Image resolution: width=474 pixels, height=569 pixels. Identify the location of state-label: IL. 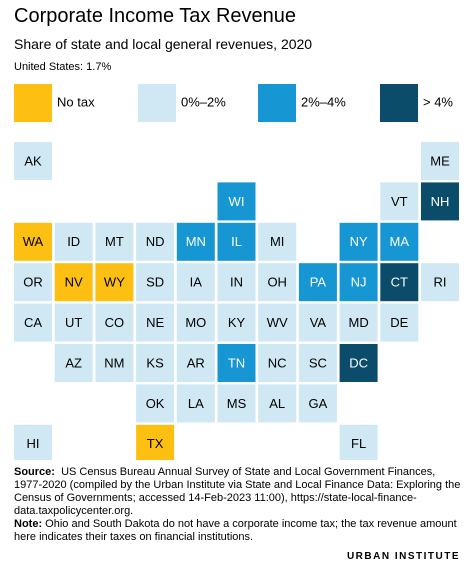
(236, 241).